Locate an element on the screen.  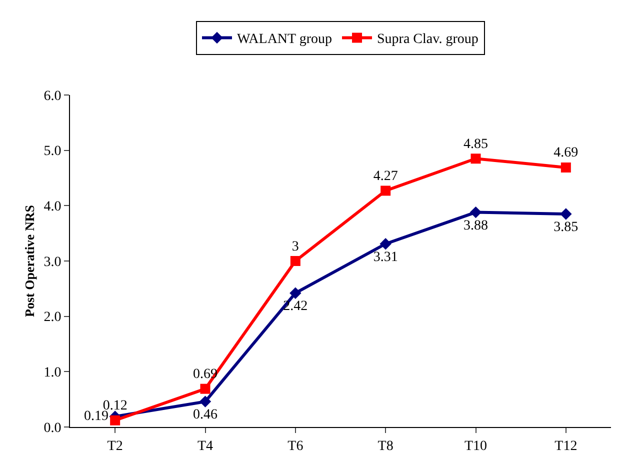
x-tick-label: T2 is located at coordinates (115, 446).